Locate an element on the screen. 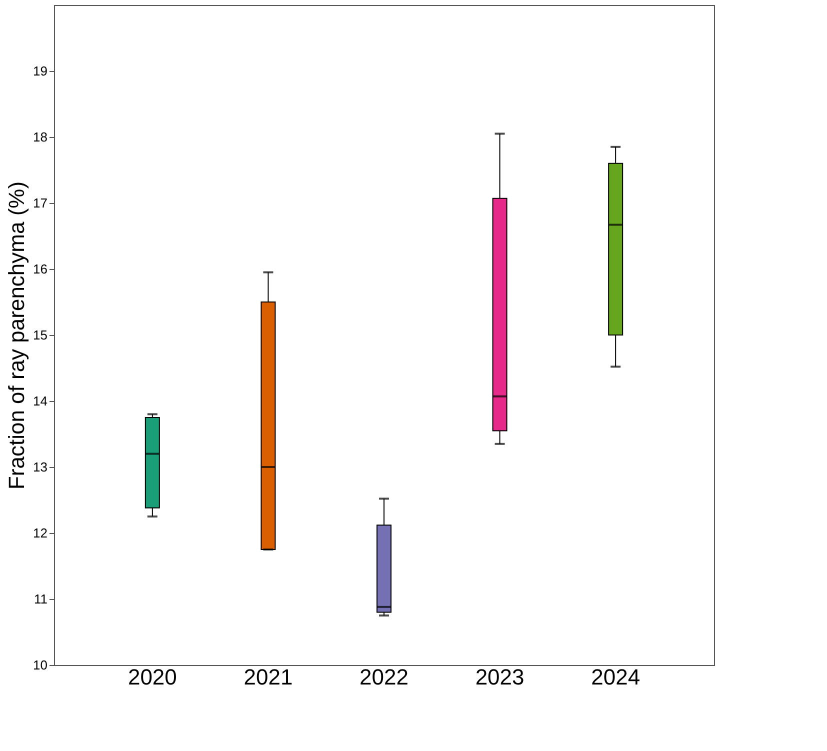  y-tick-label: 19 is located at coordinates (40, 71).